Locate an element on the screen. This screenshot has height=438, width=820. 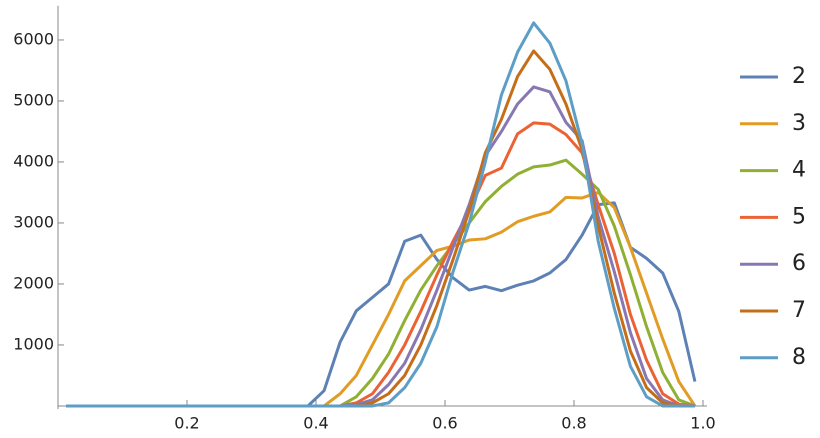
y-tick-label: 3000 is located at coordinates (33, 221).